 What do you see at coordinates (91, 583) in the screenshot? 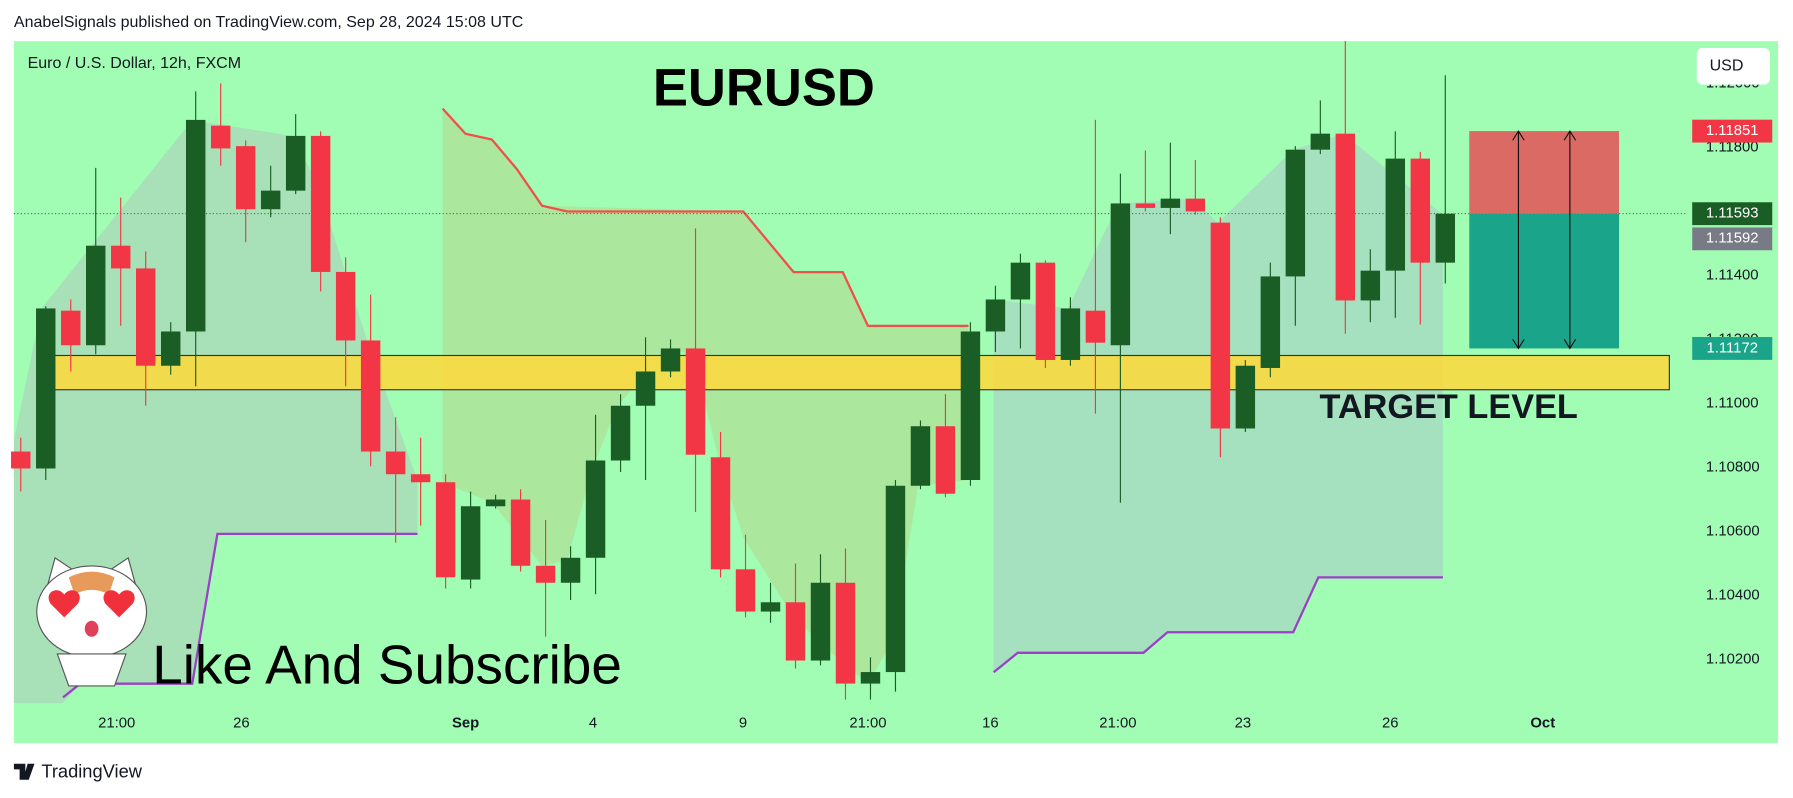
I see `cat-patch` at bounding box center [91, 583].